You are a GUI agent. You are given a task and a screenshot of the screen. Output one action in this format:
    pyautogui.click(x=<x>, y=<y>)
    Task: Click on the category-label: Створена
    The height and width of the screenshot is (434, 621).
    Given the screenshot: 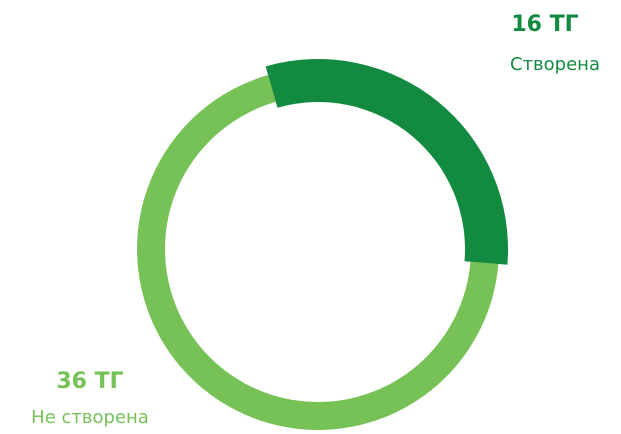 What is the action you would take?
    pyautogui.click(x=555, y=64)
    